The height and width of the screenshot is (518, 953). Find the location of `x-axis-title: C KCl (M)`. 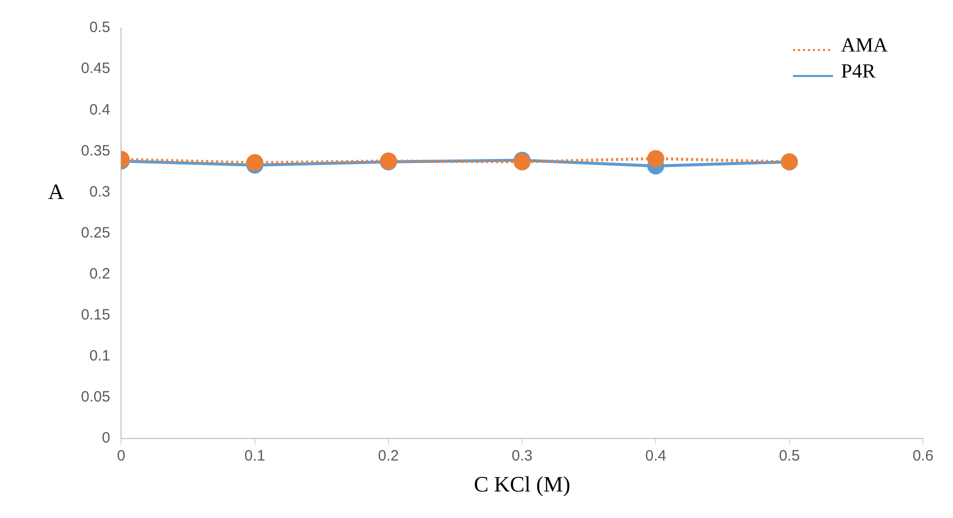

x-axis-title: C KCl (M) is located at coordinates (522, 484).